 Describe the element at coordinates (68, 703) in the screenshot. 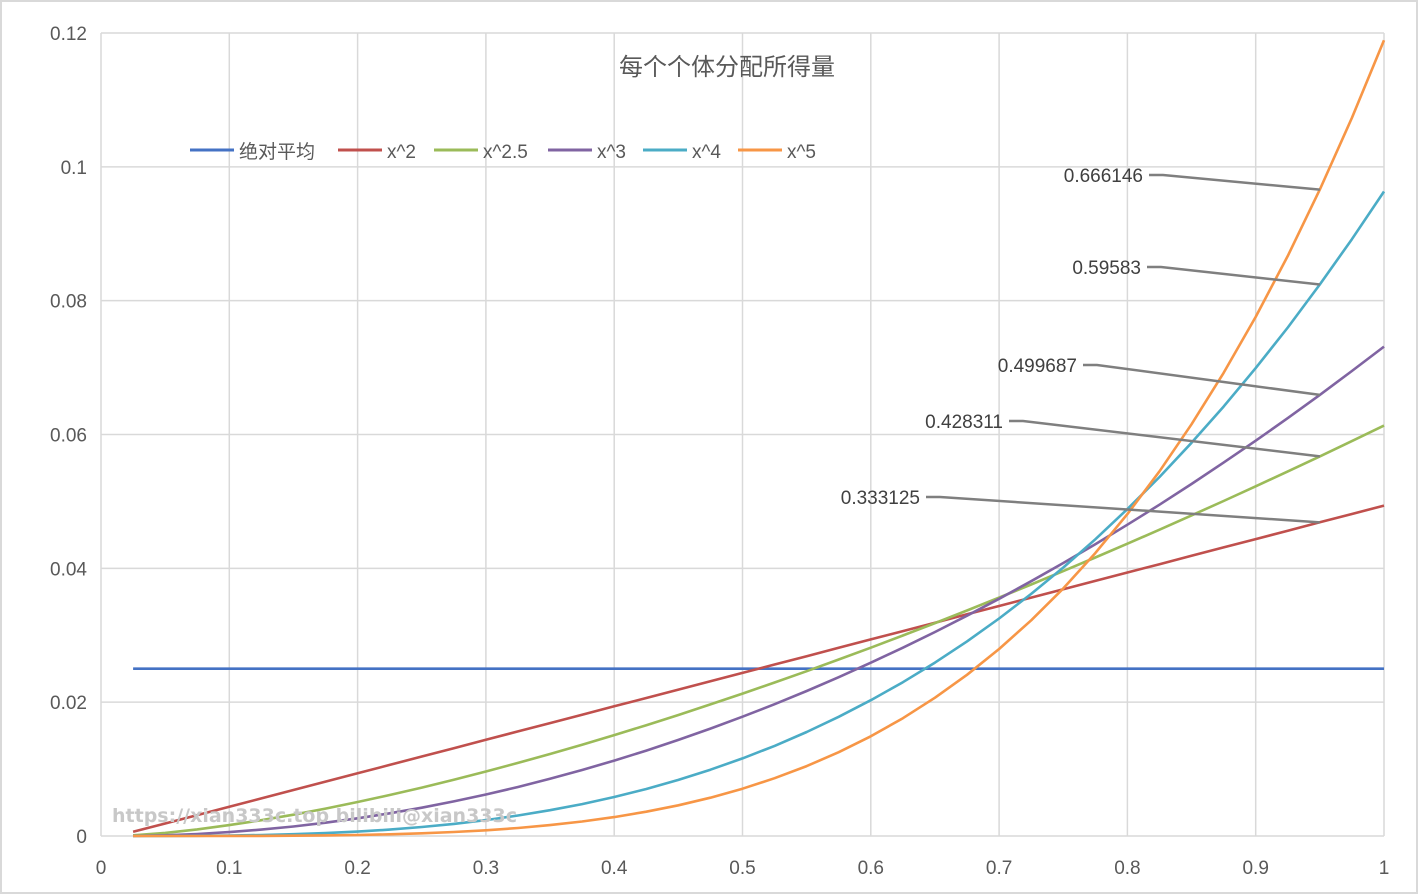

I see `y-tick-label: 0.02` at that location.